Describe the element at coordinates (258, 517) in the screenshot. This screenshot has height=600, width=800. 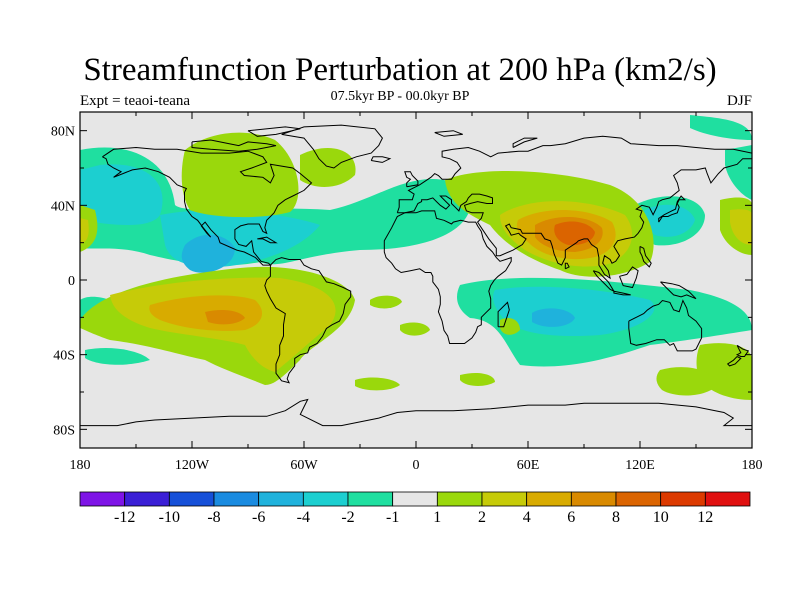
I see `colorbar-label: -6` at that location.